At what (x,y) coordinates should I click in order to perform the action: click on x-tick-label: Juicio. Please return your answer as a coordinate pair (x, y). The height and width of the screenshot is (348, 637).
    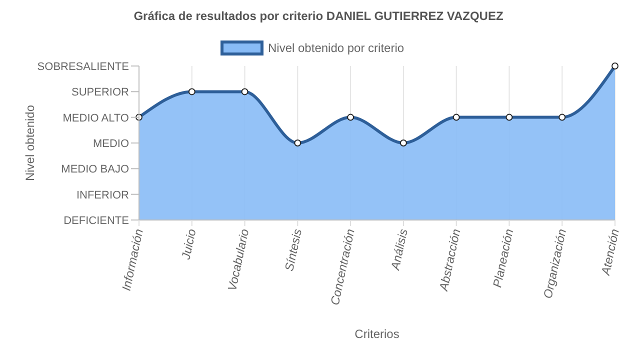
    Looking at the image, I should click on (188, 244).